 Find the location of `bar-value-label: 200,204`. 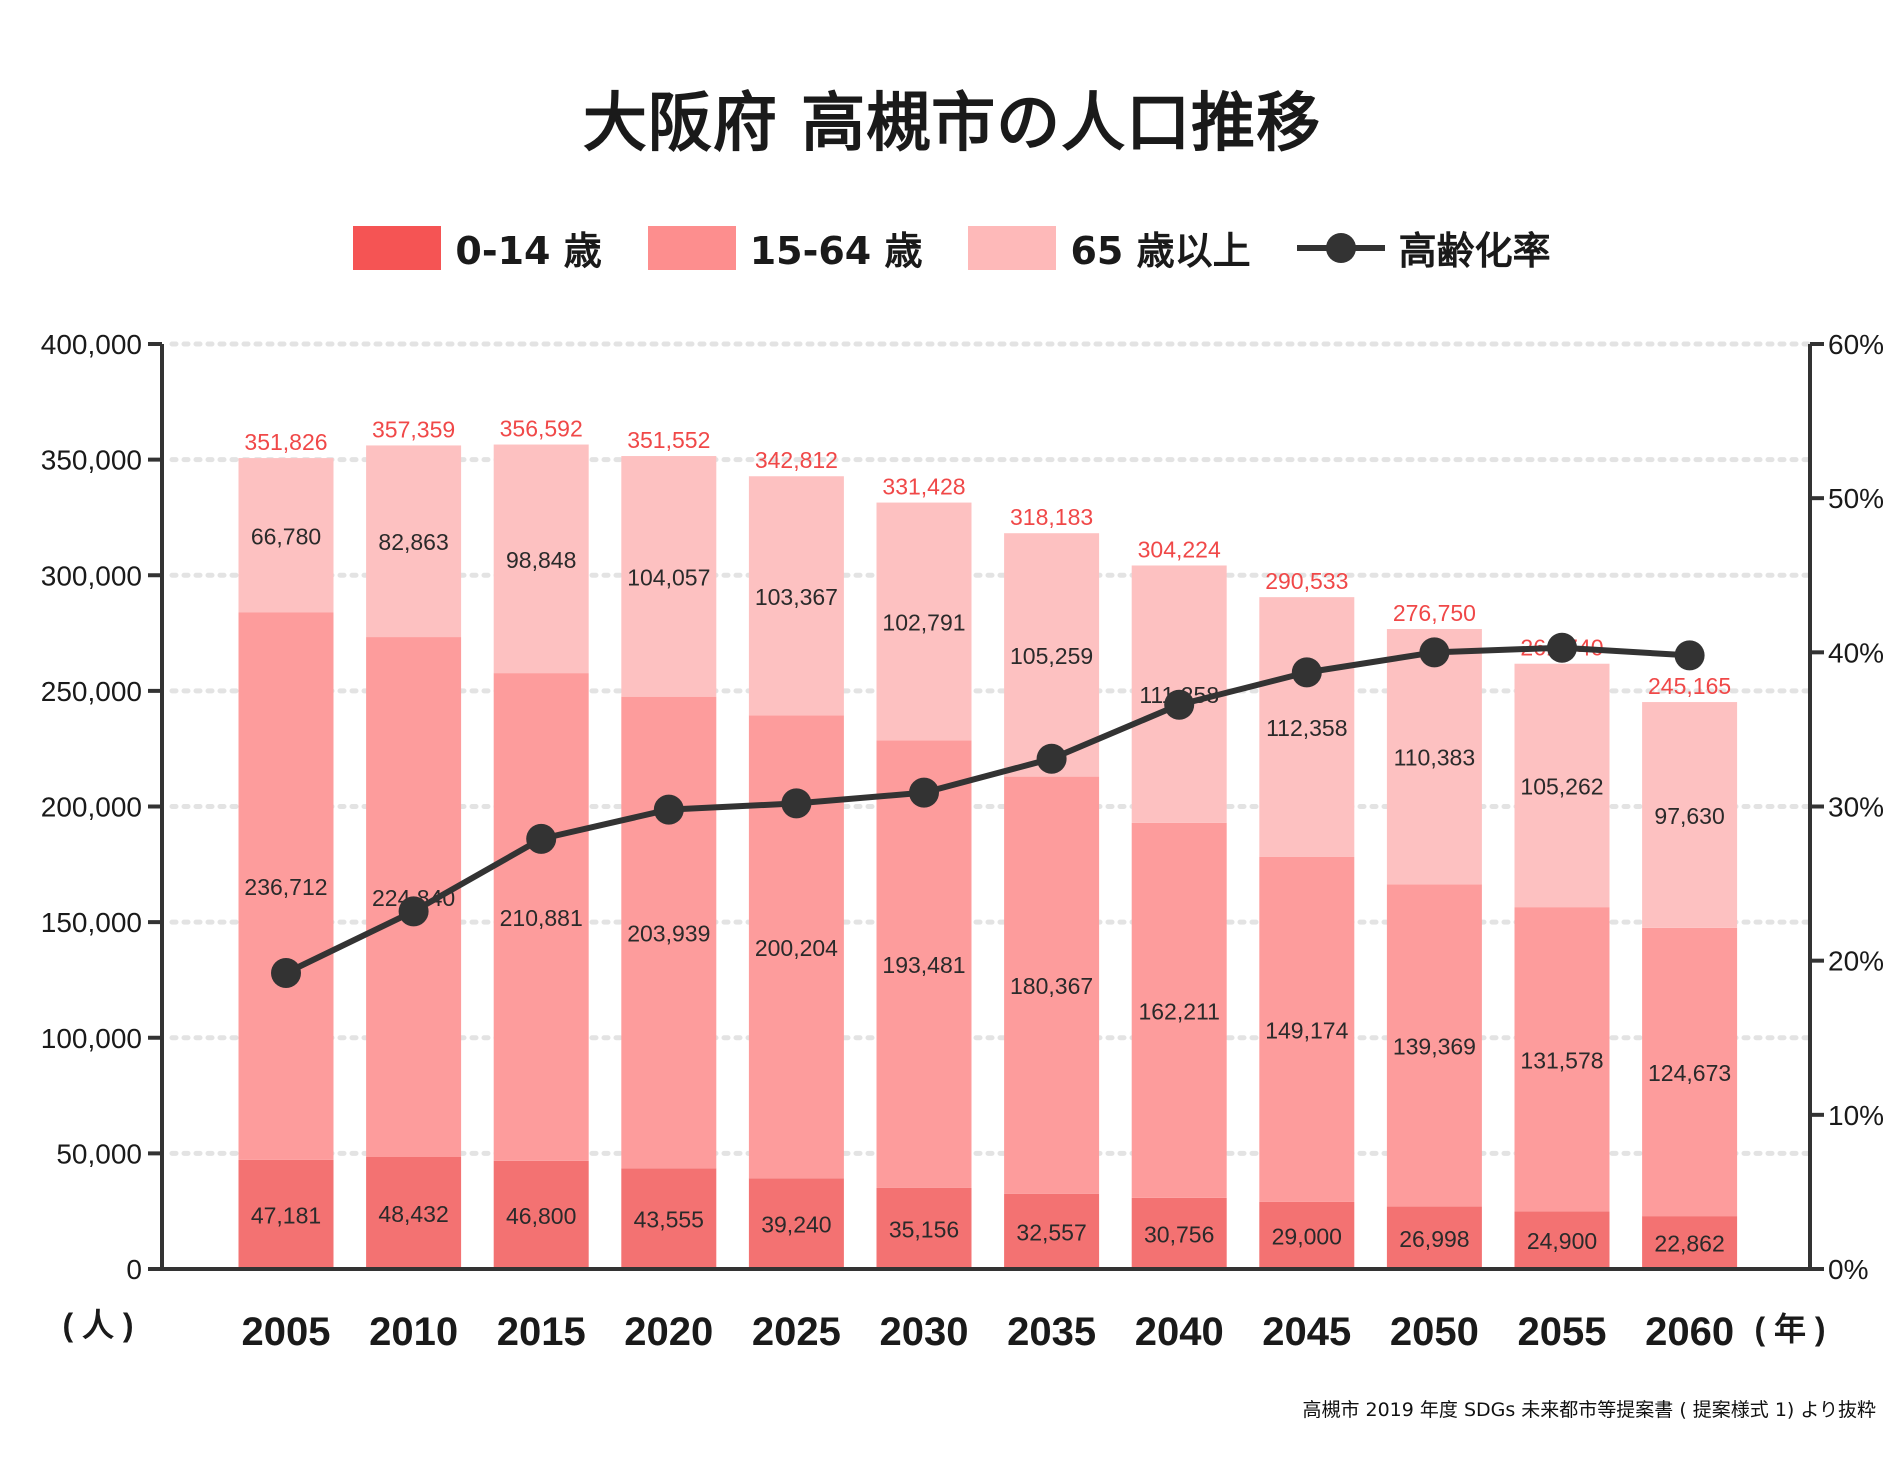

bar-value-label: 200,204 is located at coordinates (796, 948).